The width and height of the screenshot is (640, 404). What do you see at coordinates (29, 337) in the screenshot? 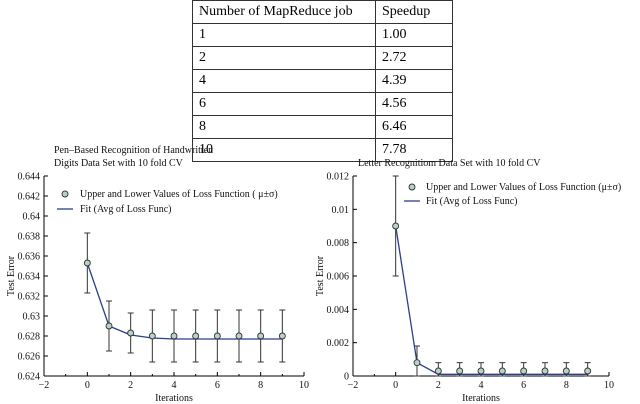
I see `y-tick-label: 0.628` at bounding box center [29, 337].